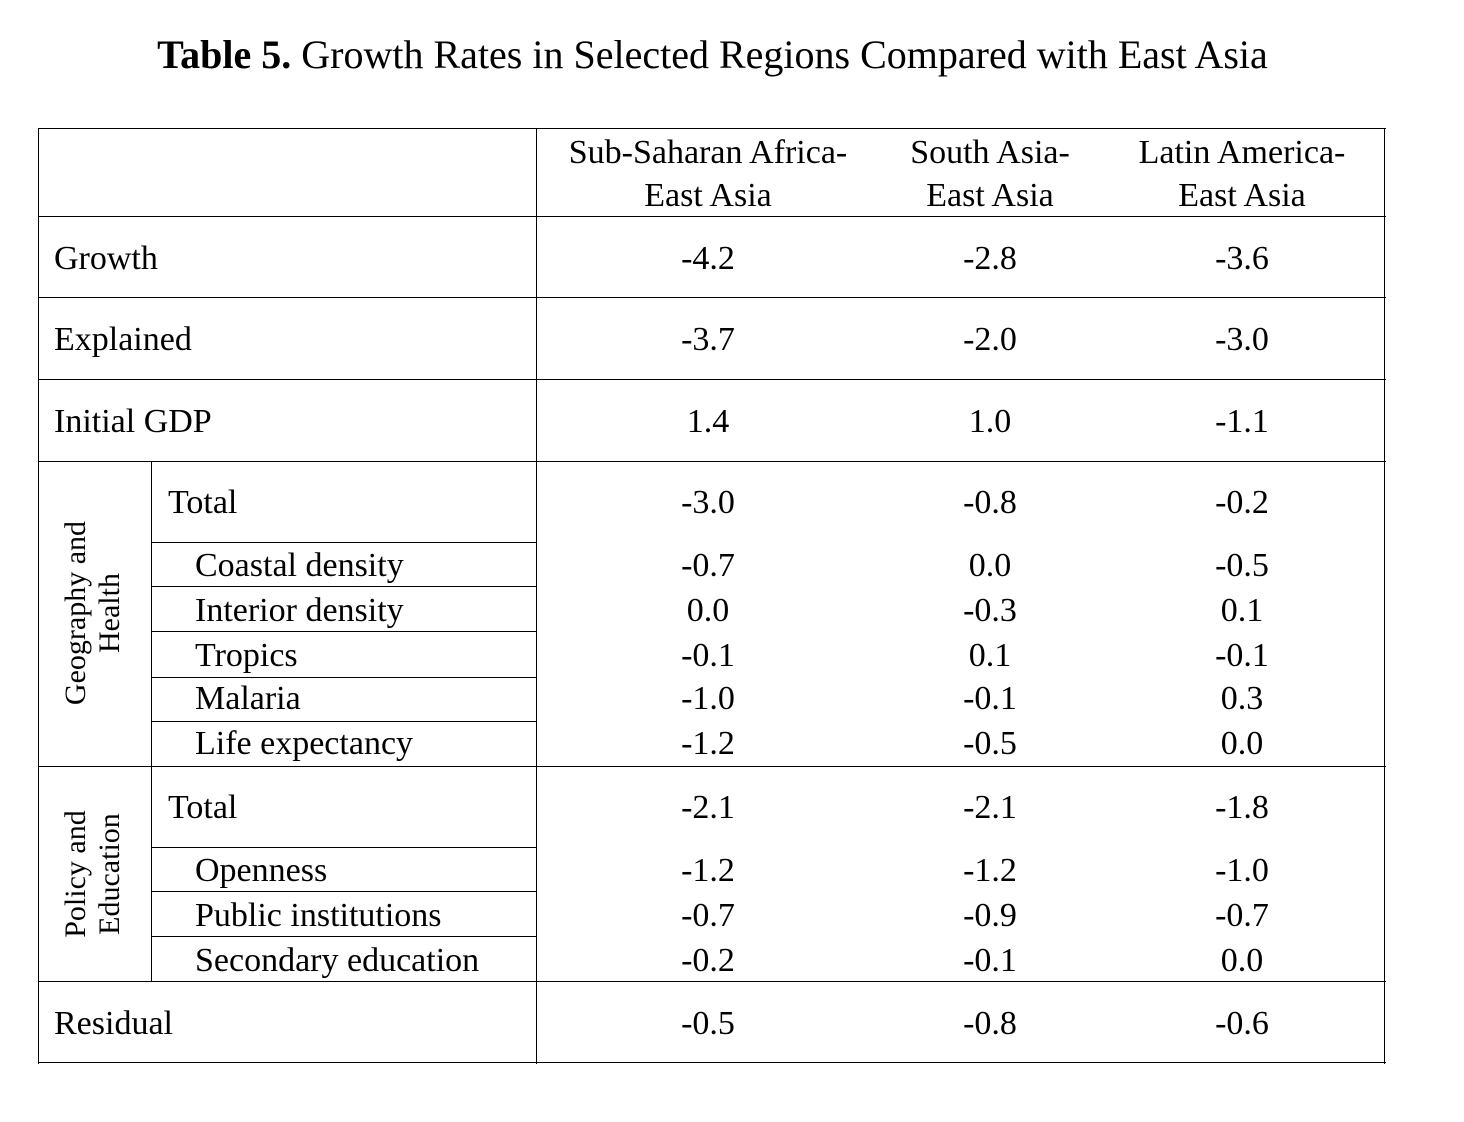 The image size is (1464, 1122). What do you see at coordinates (1242, 1023) in the screenshot?
I see `table-cell: -0.6` at bounding box center [1242, 1023].